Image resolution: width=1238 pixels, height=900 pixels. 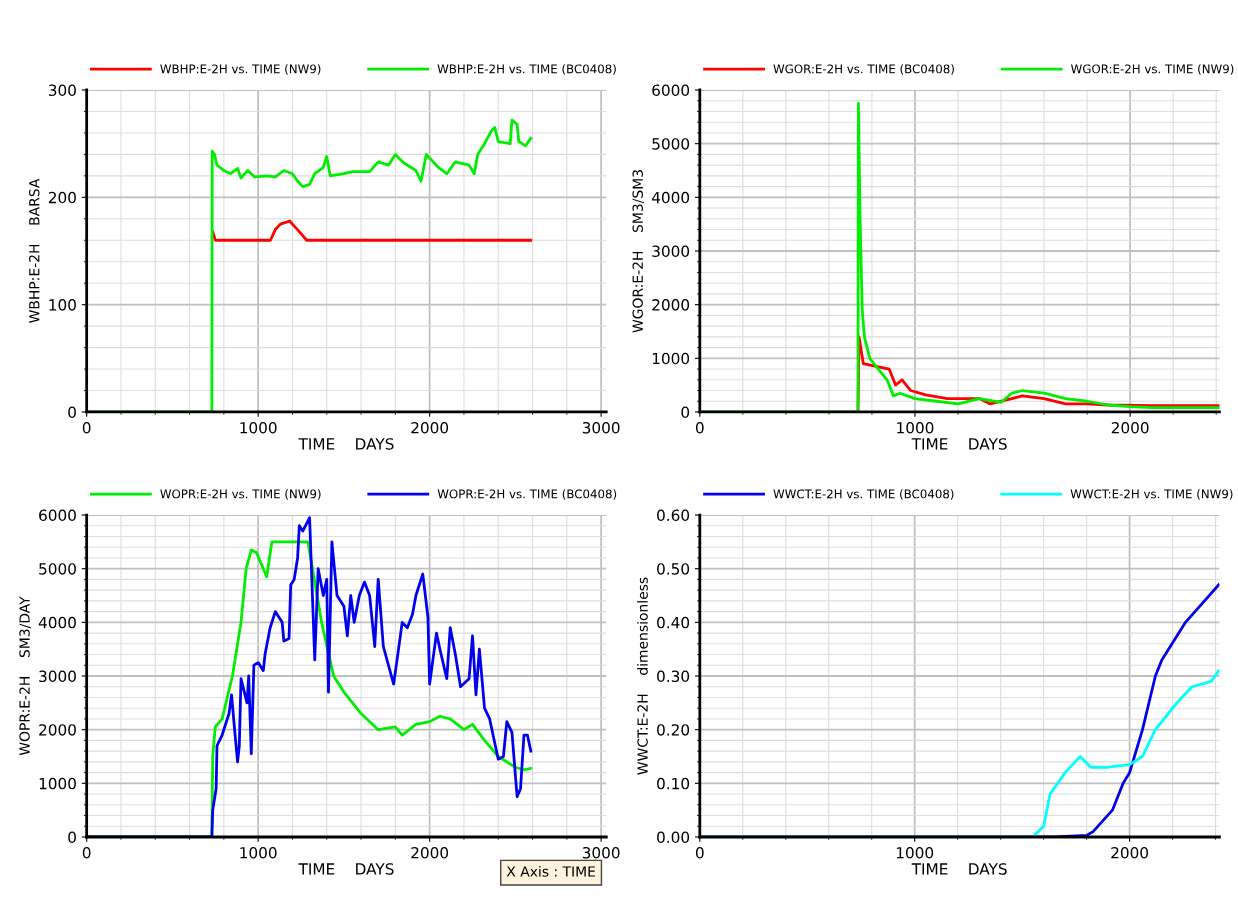 What do you see at coordinates (1151, 494) in the screenshot?
I see `legend-label: WWCT:E-2H vs. TIME (NW9)` at bounding box center [1151, 494].